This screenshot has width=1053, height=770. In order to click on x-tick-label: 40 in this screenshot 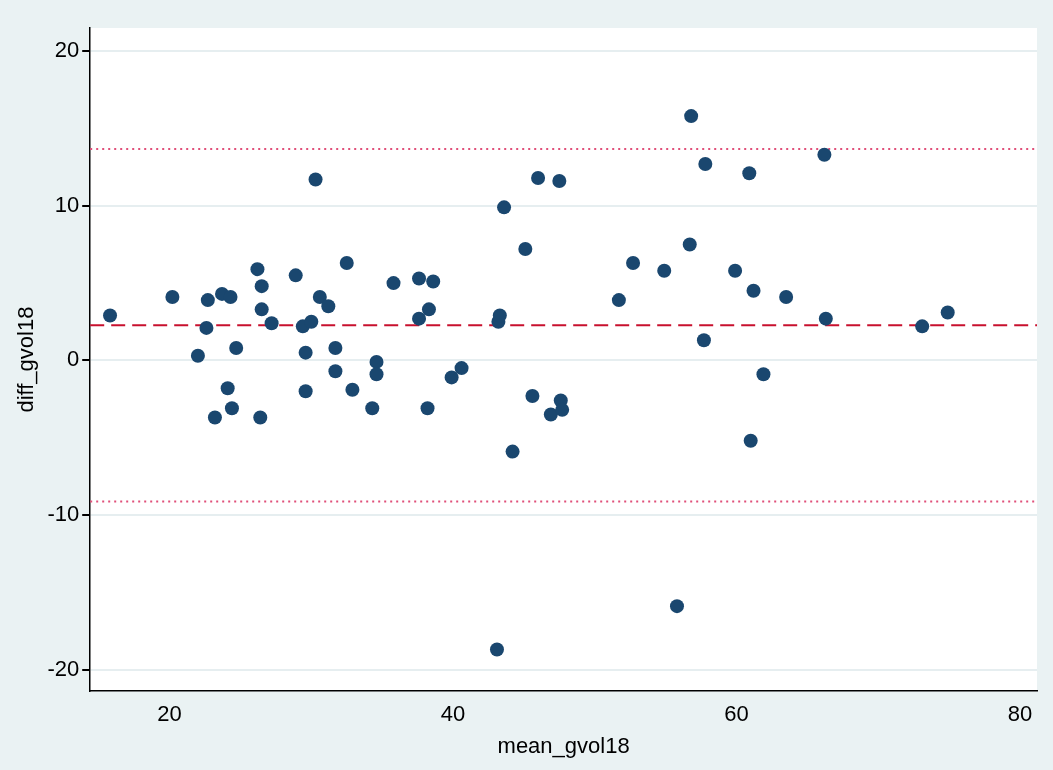, I will do `click(453, 714)`.